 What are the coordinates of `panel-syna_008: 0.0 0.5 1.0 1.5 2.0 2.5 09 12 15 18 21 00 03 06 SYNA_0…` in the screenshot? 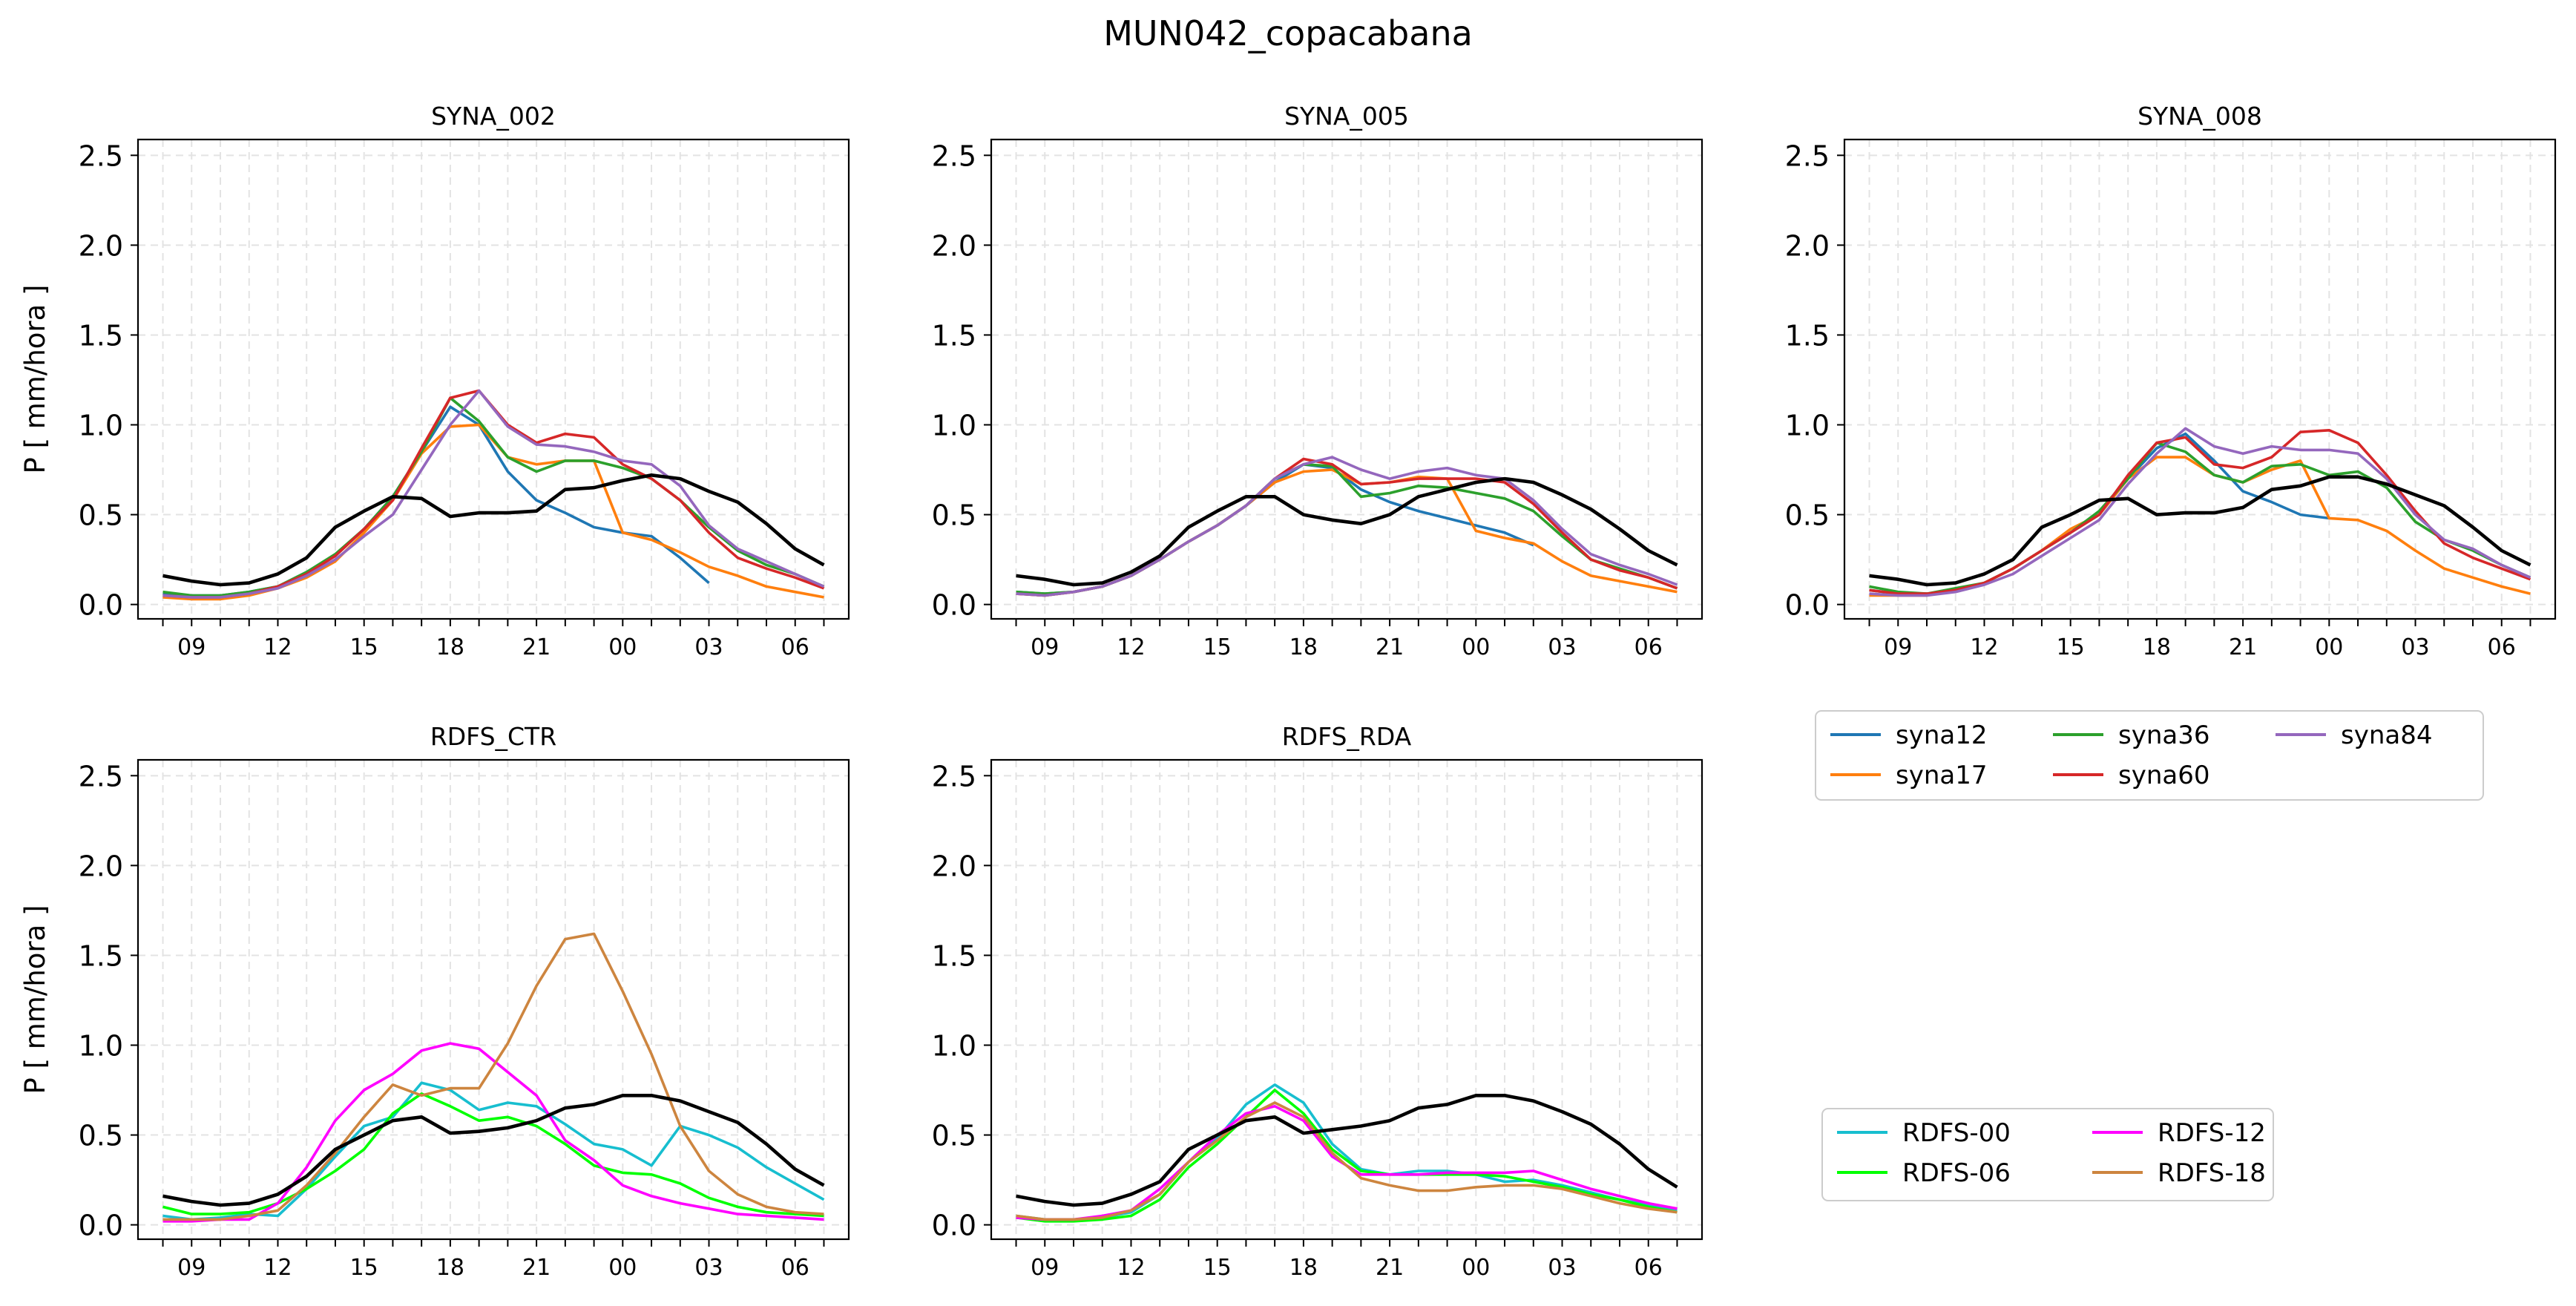 It's located at (2171, 381).